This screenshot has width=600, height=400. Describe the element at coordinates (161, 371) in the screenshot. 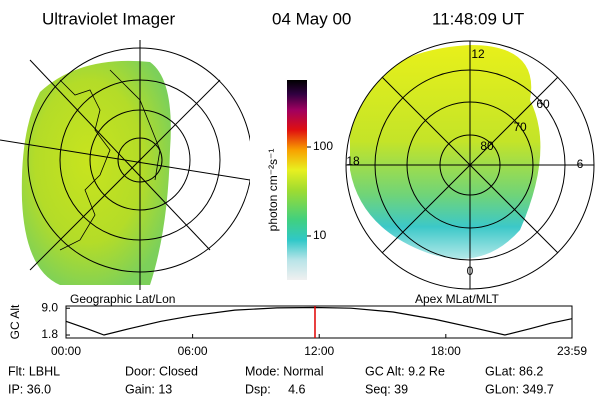

I see `info-field: Door: Closed` at that location.